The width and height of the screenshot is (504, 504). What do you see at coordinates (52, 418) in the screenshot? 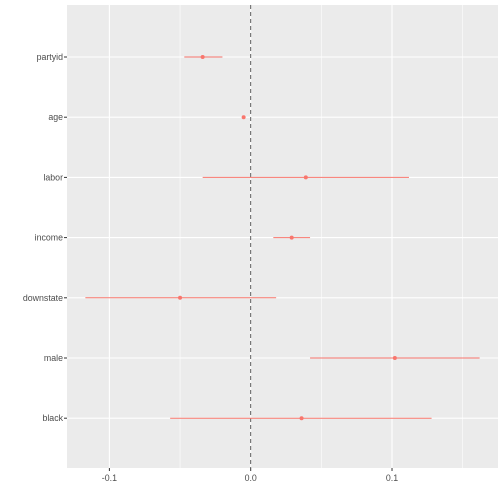
I see `y-tick-label: black` at bounding box center [52, 418].